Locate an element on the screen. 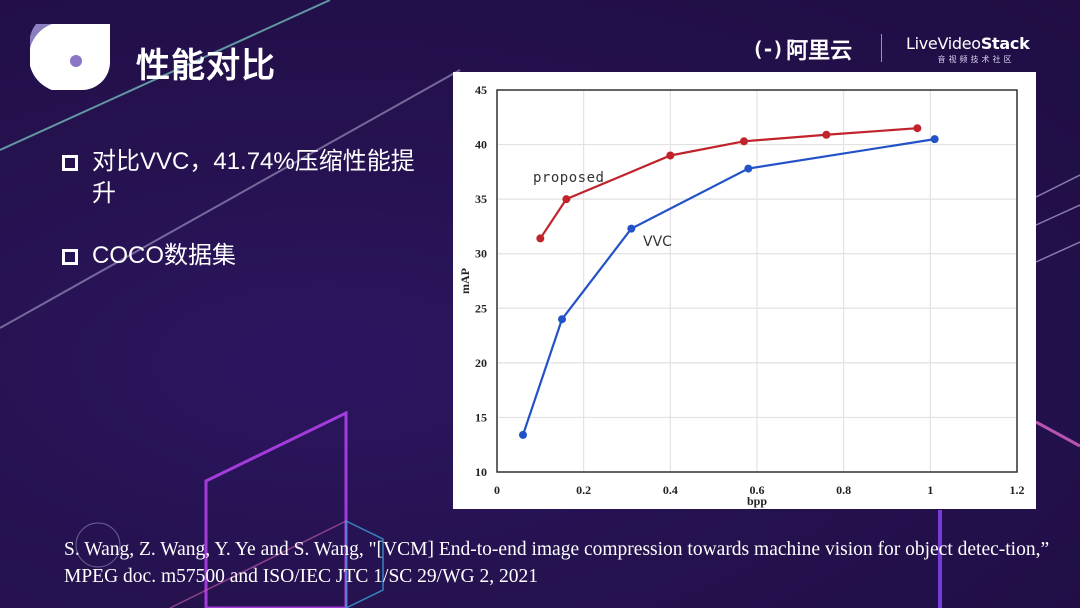  lvs-prefix: LiveVideo is located at coordinates (943, 43).